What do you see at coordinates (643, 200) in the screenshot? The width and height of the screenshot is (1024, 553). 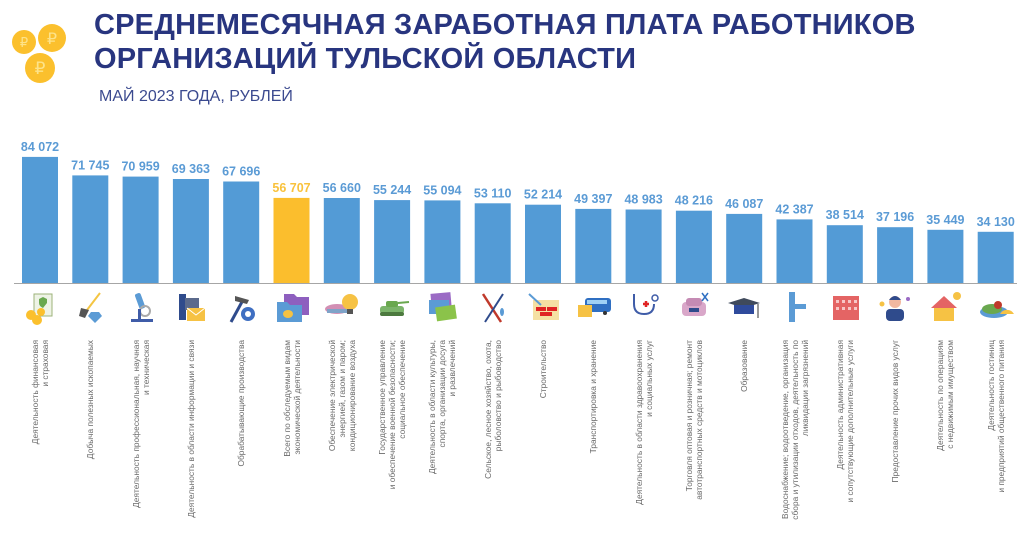 I see `data-label: 48 983` at bounding box center [643, 200].